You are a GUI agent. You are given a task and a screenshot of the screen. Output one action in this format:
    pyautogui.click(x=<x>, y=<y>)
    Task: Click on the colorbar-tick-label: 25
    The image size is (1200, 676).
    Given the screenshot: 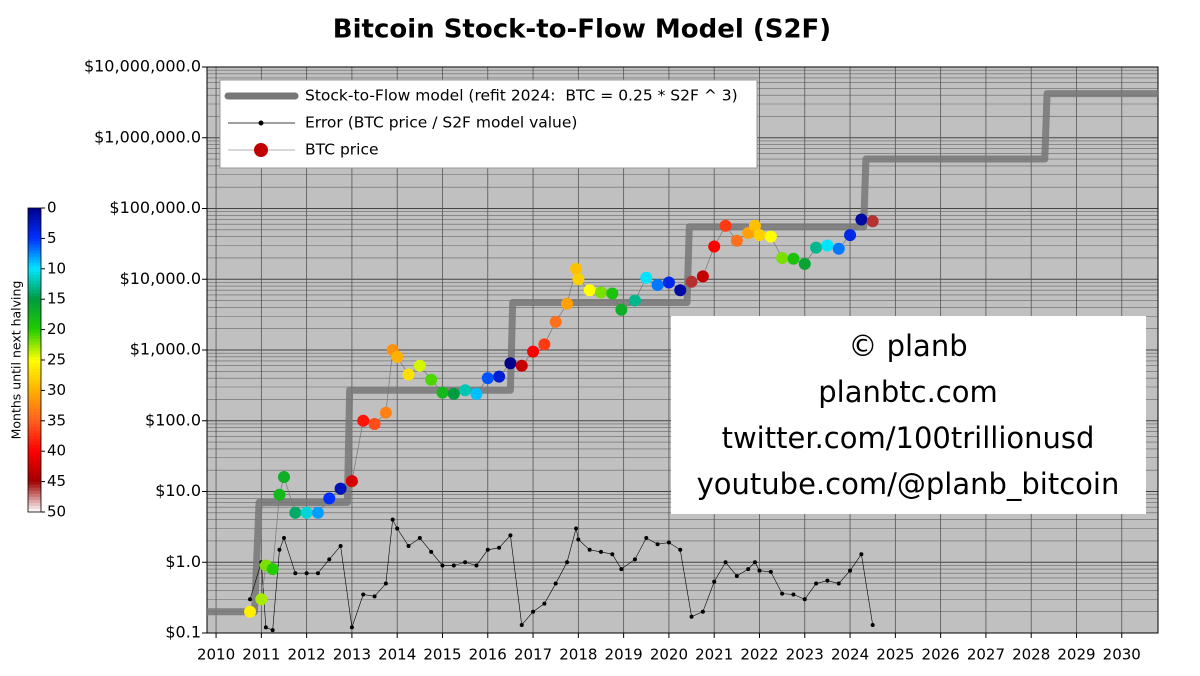 What is the action you would take?
    pyautogui.click(x=56, y=360)
    